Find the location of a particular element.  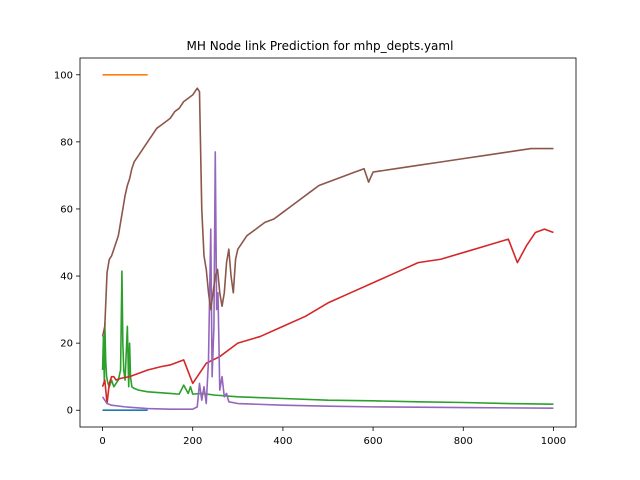

x-tick-label: 400 is located at coordinates (282, 441).